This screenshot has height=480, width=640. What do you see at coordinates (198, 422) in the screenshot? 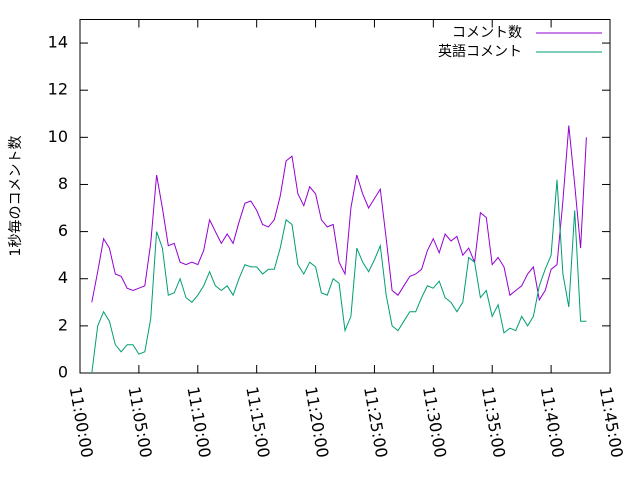
I see `x-tick-label: 11:10:00` at bounding box center [198, 422].